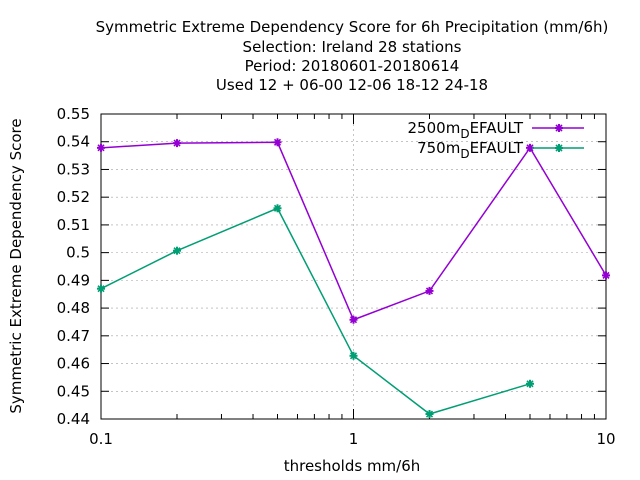  I want to click on legend-label: 2500mDEFAULT, so click(466, 130).